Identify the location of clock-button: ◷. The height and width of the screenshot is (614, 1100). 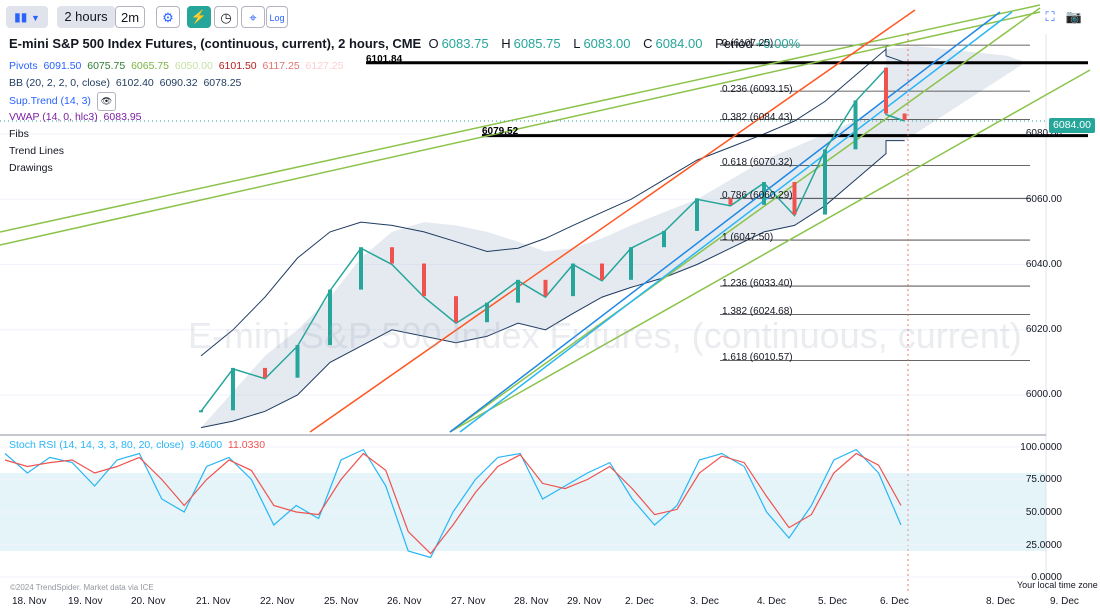
(226, 17).